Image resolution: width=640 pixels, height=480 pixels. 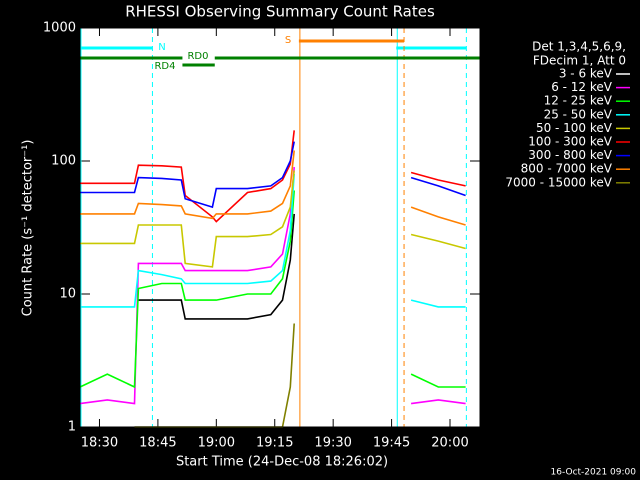 What do you see at coordinates (567, 169) in the screenshot?
I see `legend-label: 800 - 7000 keV` at bounding box center [567, 169].